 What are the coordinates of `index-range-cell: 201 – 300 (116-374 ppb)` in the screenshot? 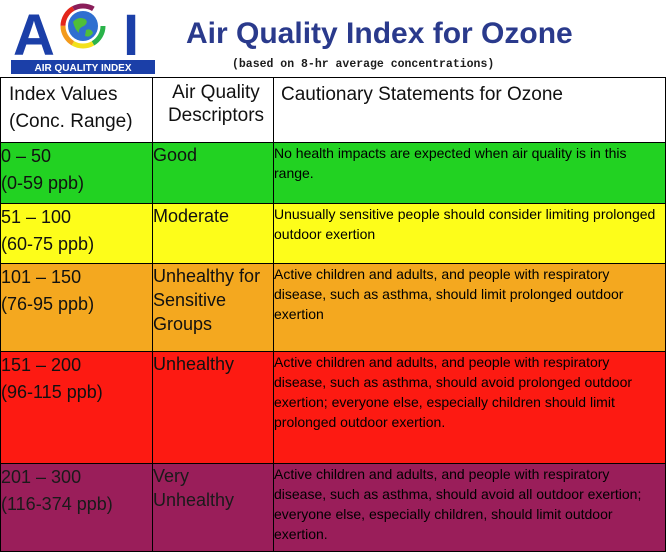 It's located at (76, 507).